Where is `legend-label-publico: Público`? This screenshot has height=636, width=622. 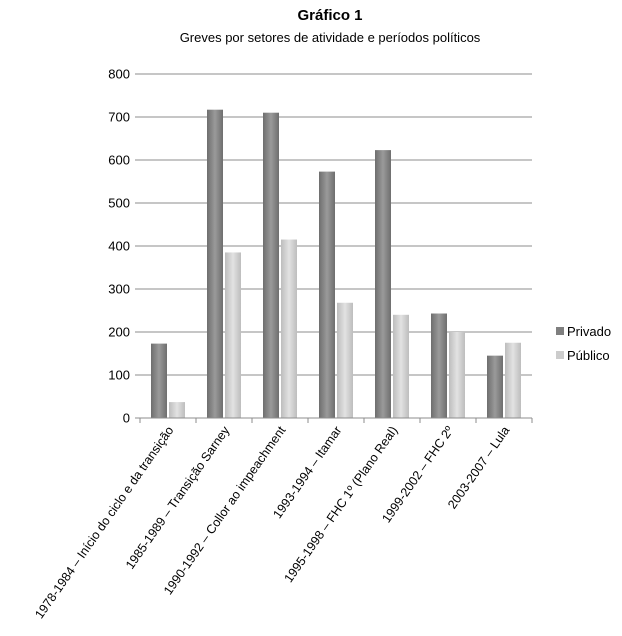 legend-label-publico: Público is located at coordinates (588, 355).